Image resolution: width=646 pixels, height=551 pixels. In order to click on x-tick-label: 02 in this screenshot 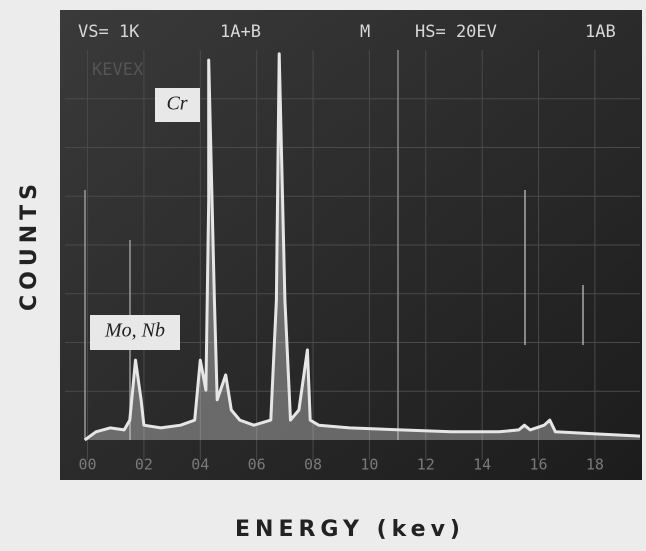, I will do `click(144, 465)`.